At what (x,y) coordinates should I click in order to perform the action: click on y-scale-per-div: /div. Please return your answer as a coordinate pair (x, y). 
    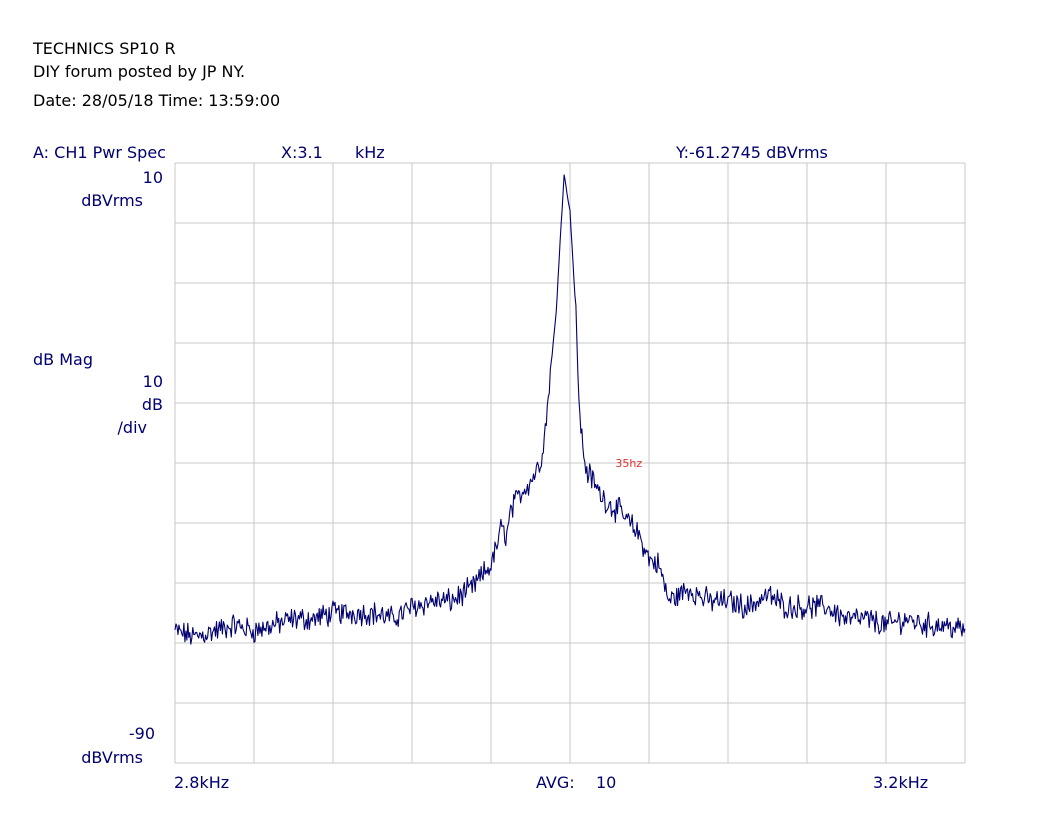
    Looking at the image, I should click on (132, 427).